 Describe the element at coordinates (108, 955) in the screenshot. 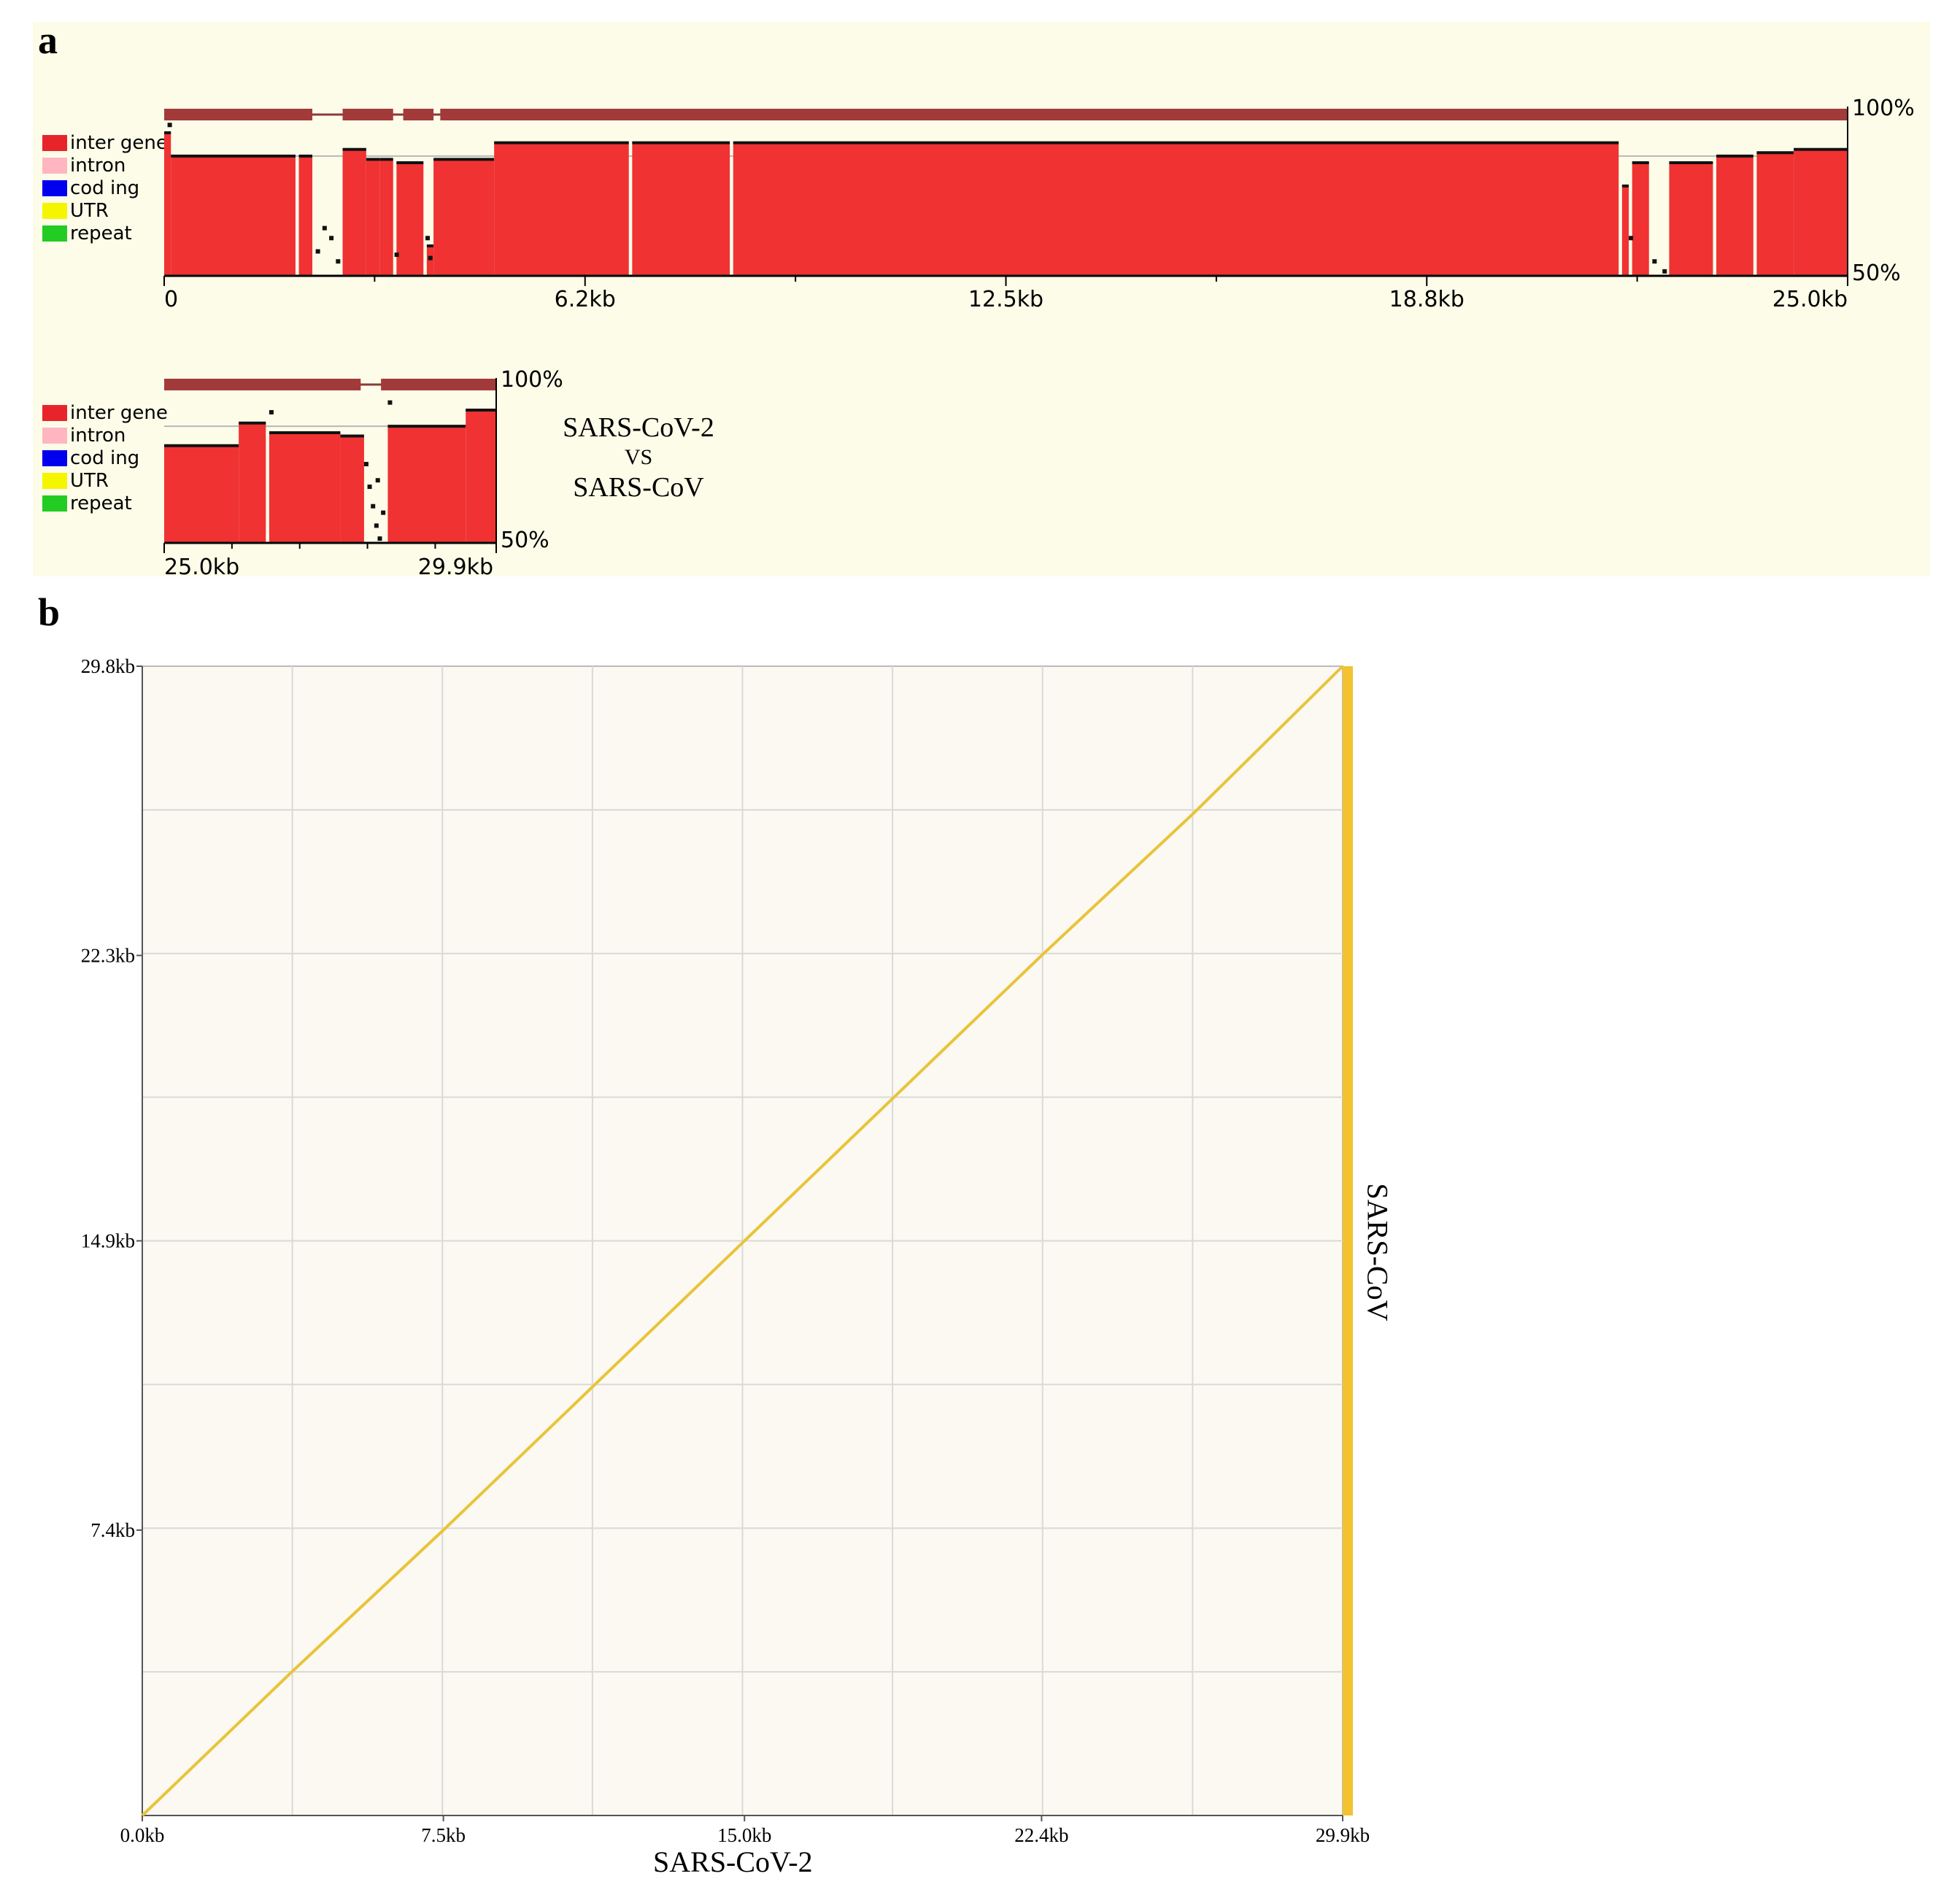

I see `y-tick-label: 22.3kb` at that location.